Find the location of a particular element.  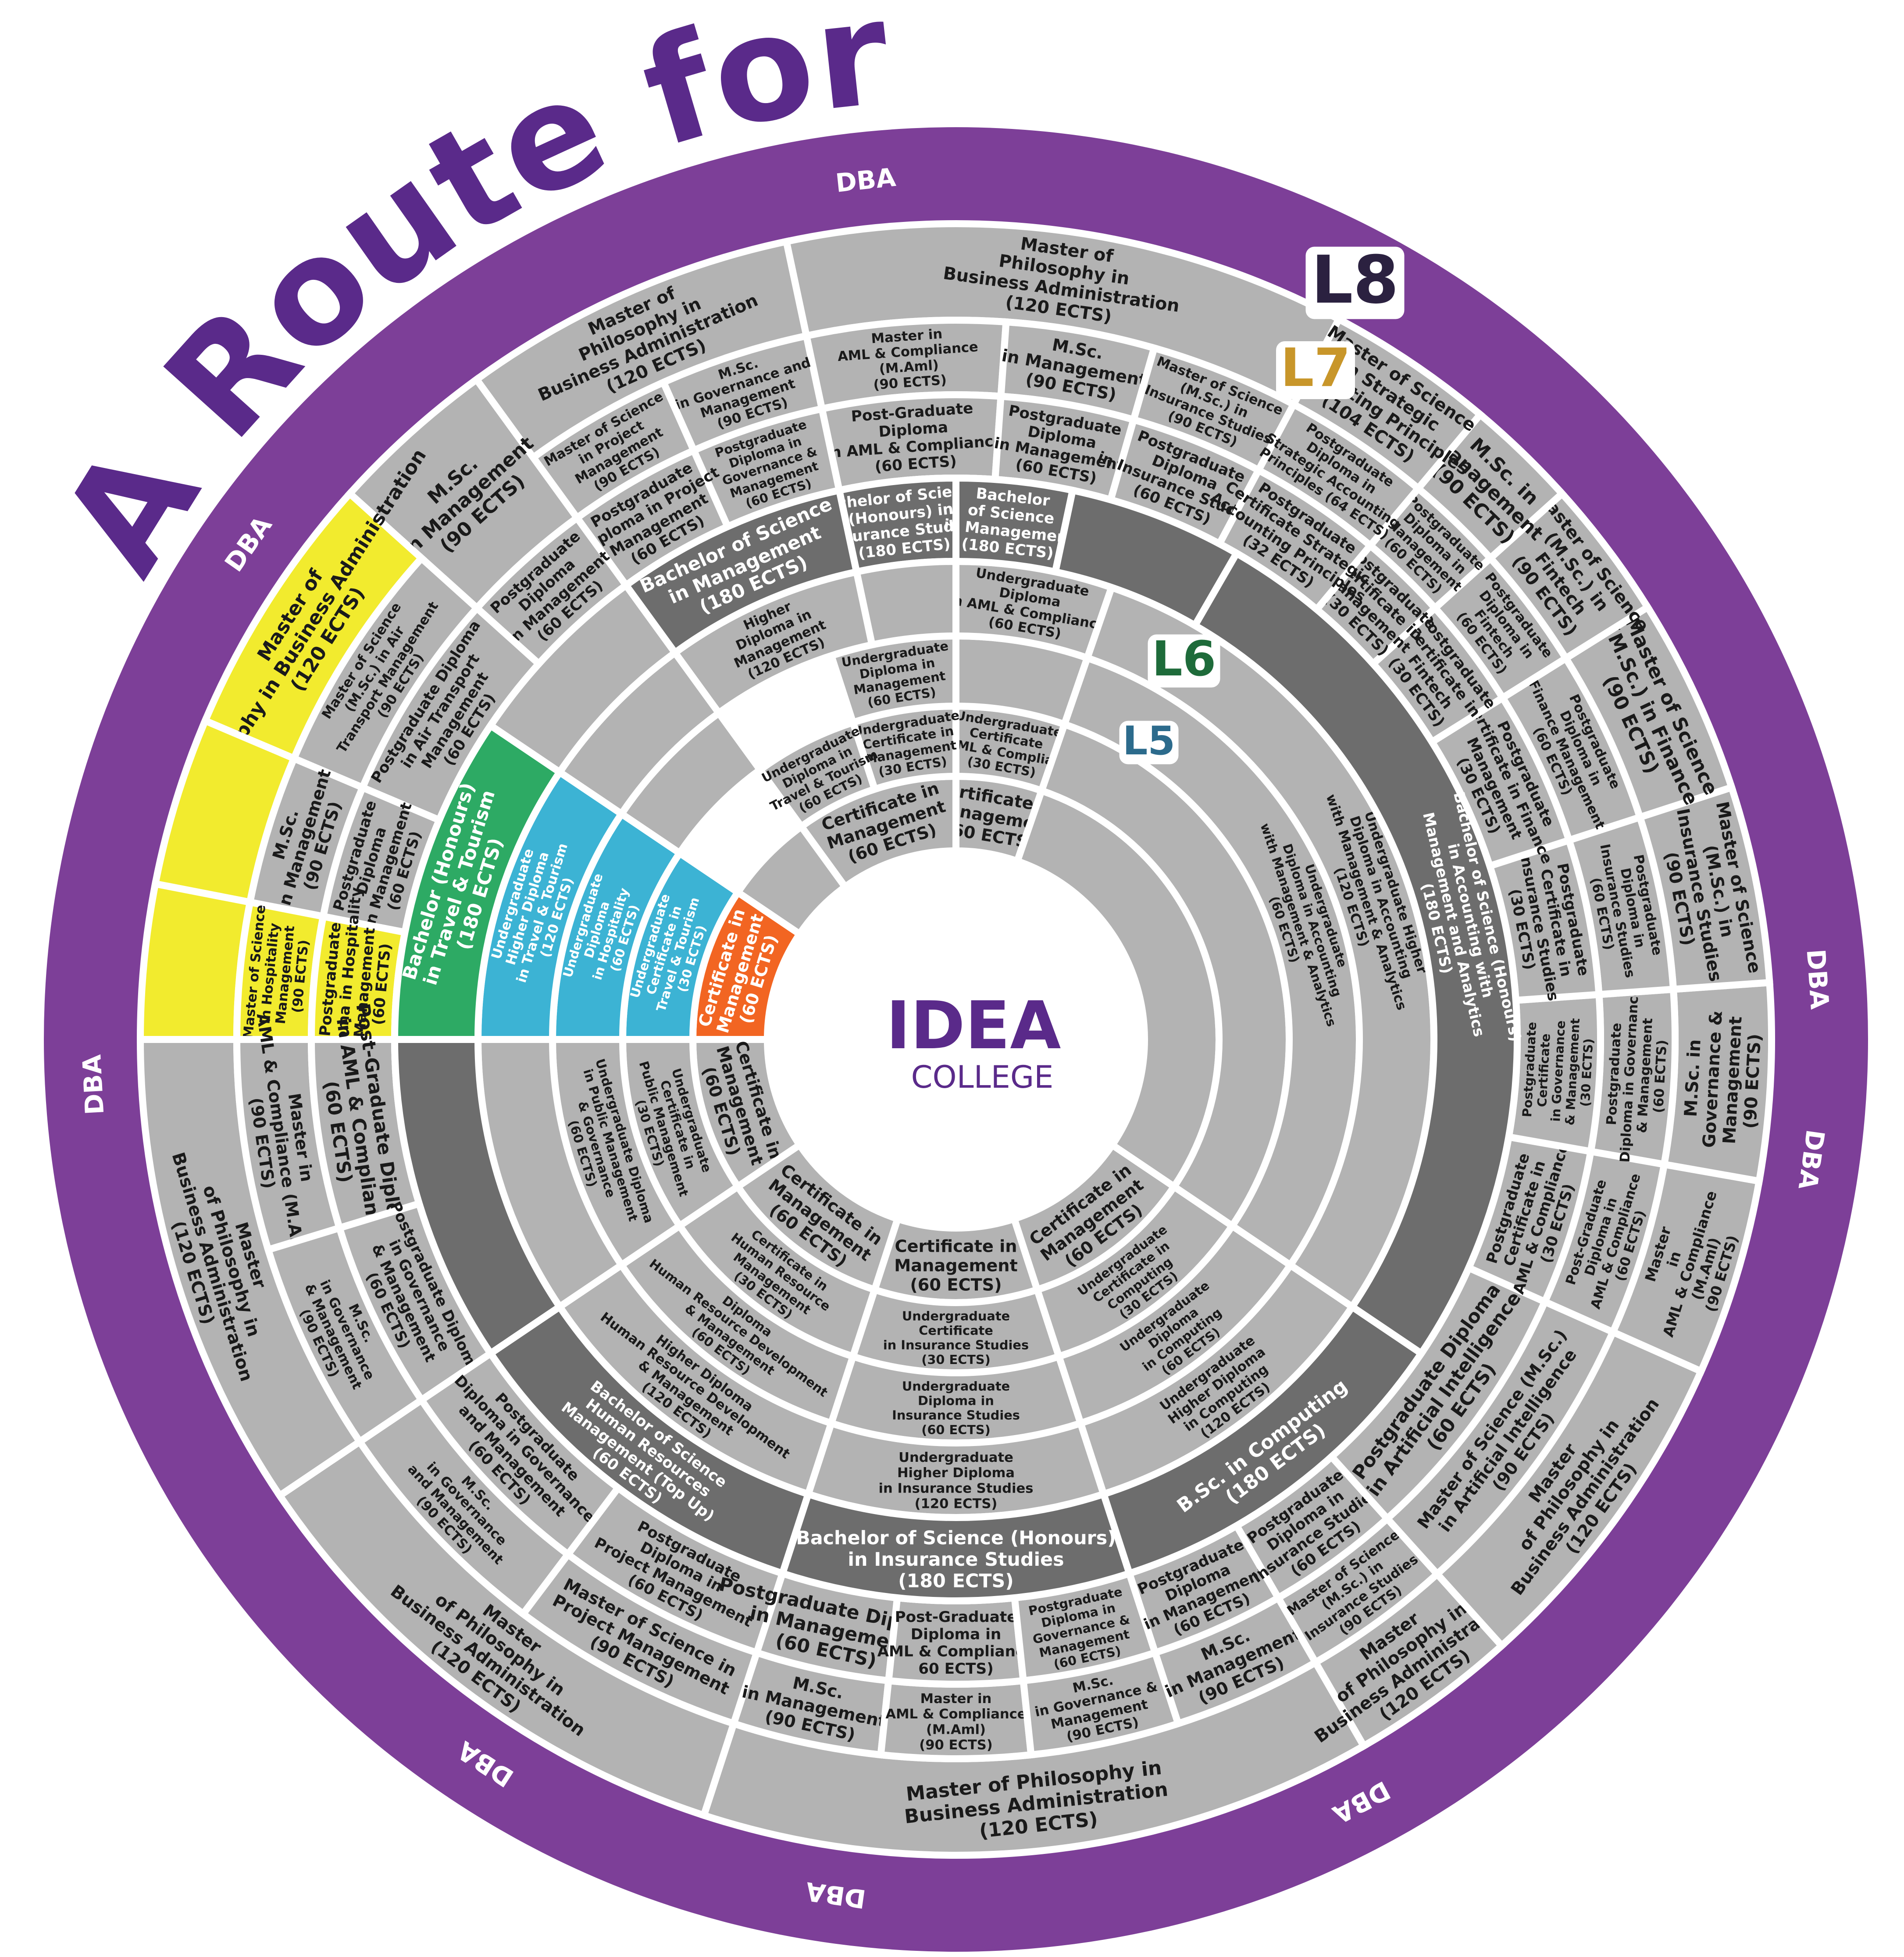

level-tags: L8L7L6L5L4 is located at coordinates (1214, 599).